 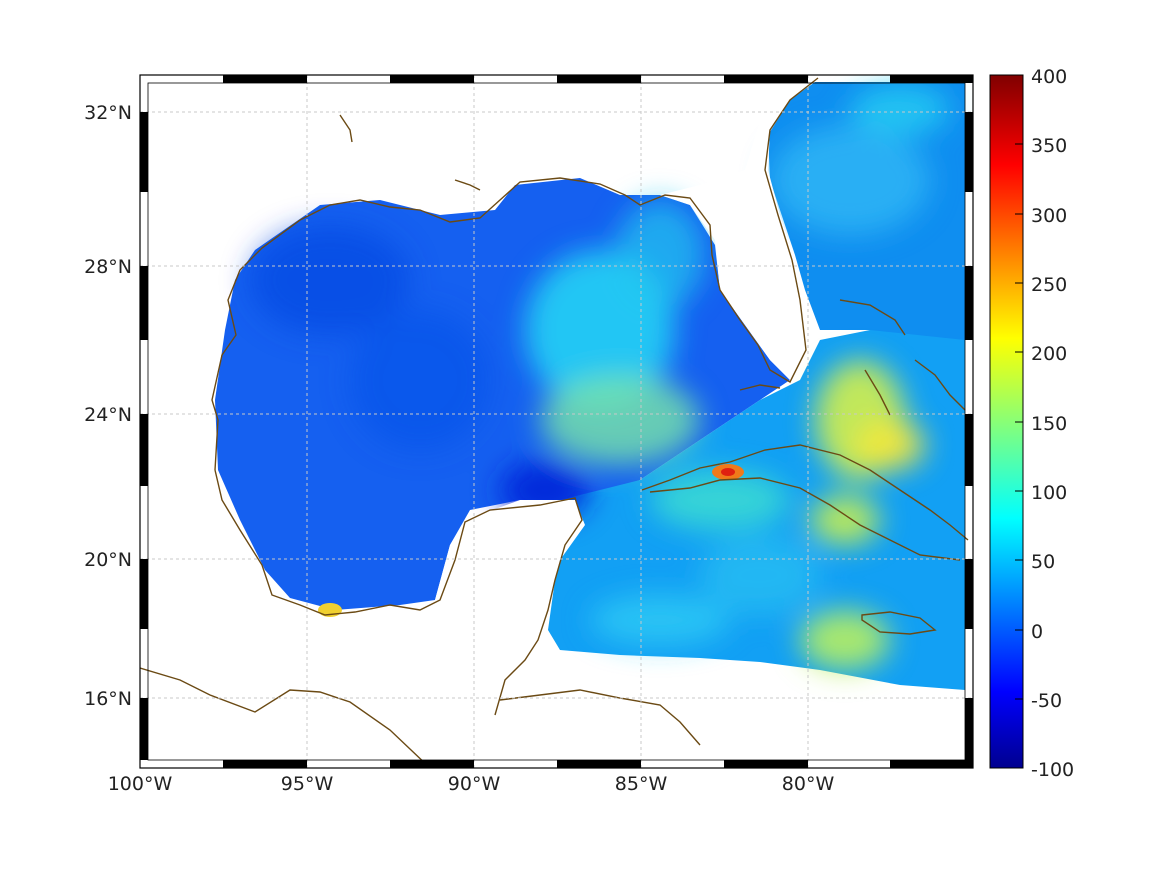 I want to click on lon-label: 85°W, so click(x=641, y=784).